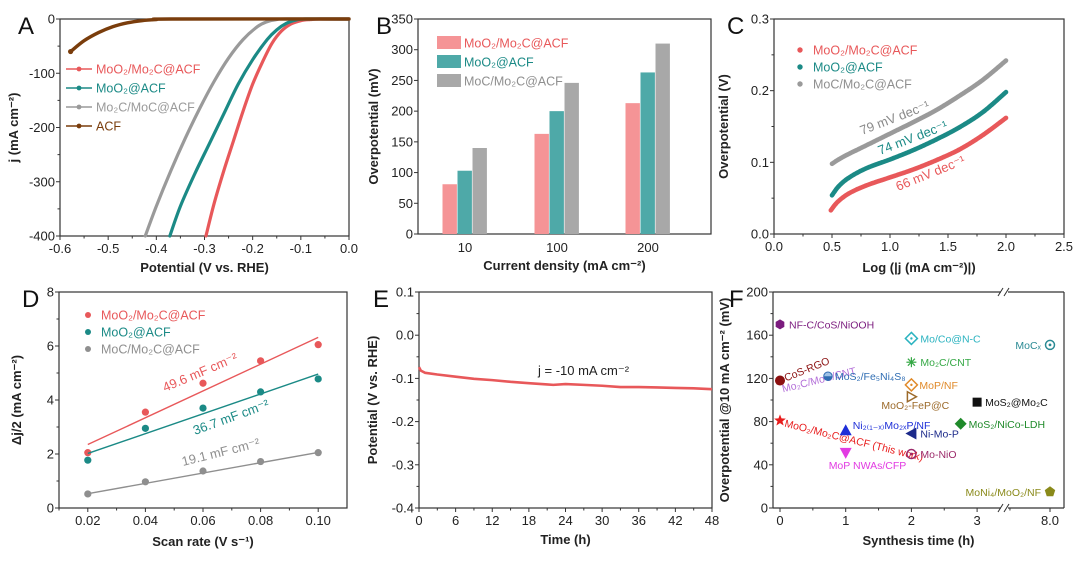 This screenshot has height=566, width=1080. Describe the element at coordinates (402, 111) in the screenshot. I see `y-tick-label: 200` at that location.